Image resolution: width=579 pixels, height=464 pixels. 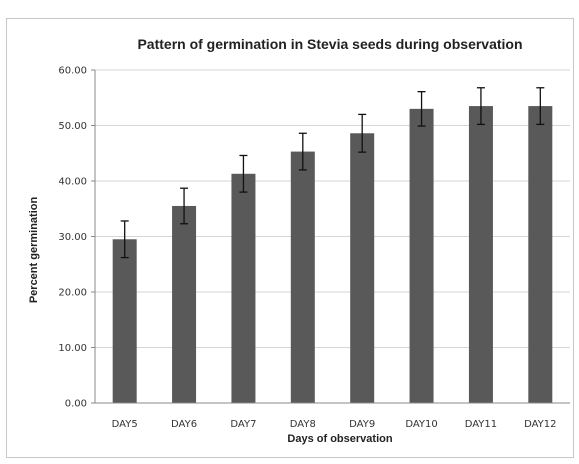 I want to click on y-tick-label: 50.00, so click(x=72, y=126).